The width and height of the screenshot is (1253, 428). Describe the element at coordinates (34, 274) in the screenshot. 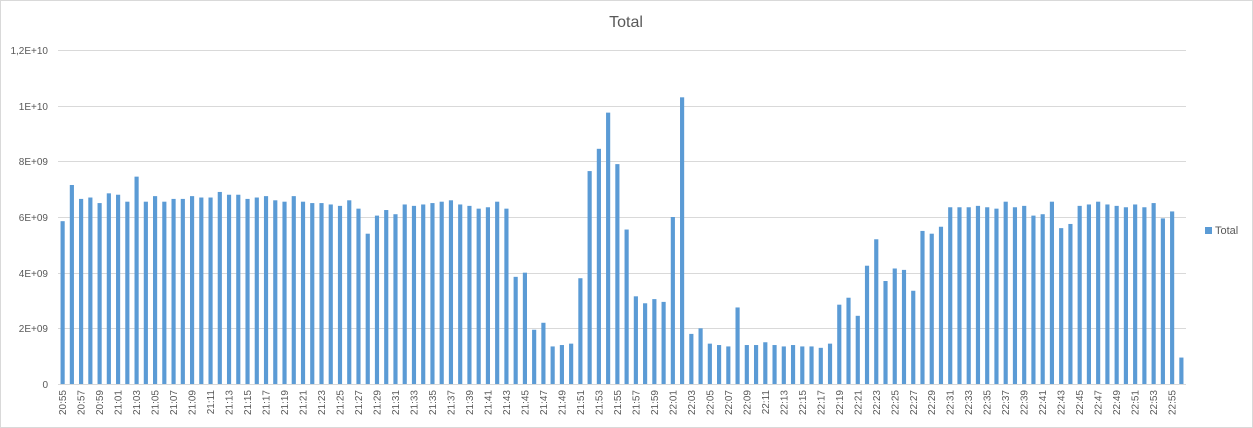

I see `y-tick-label: 4E+09` at that location.